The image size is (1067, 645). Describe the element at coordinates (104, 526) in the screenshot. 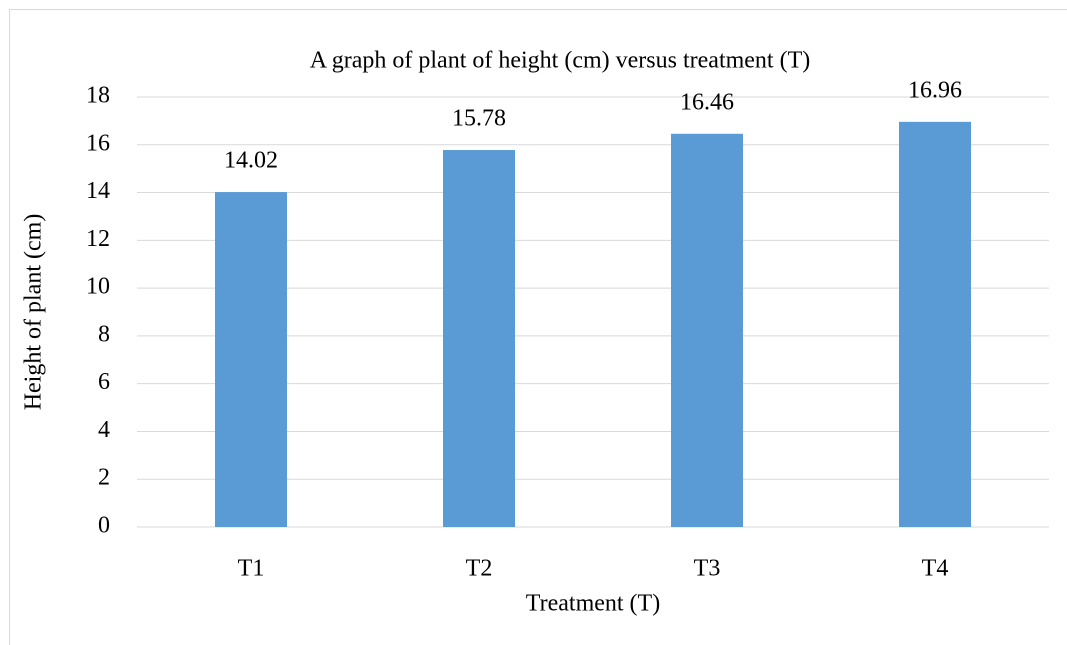

I see `y-tick-label: 0` at that location.